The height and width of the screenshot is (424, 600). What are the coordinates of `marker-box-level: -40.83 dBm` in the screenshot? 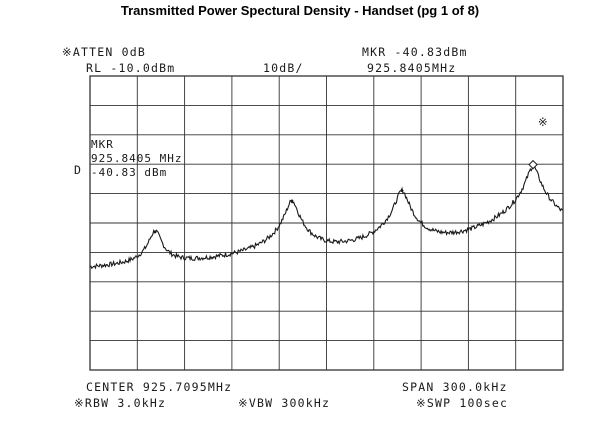 It's located at (129, 172).